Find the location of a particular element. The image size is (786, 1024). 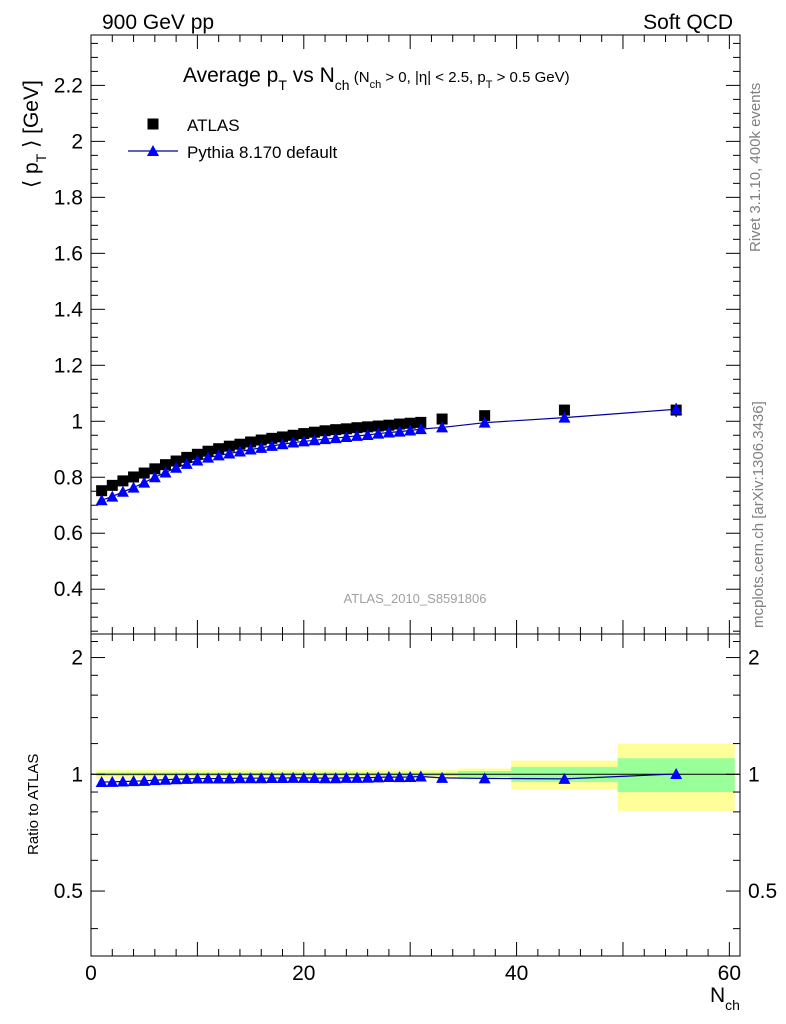

x-tick-label-0: 0 is located at coordinates (91, 973).